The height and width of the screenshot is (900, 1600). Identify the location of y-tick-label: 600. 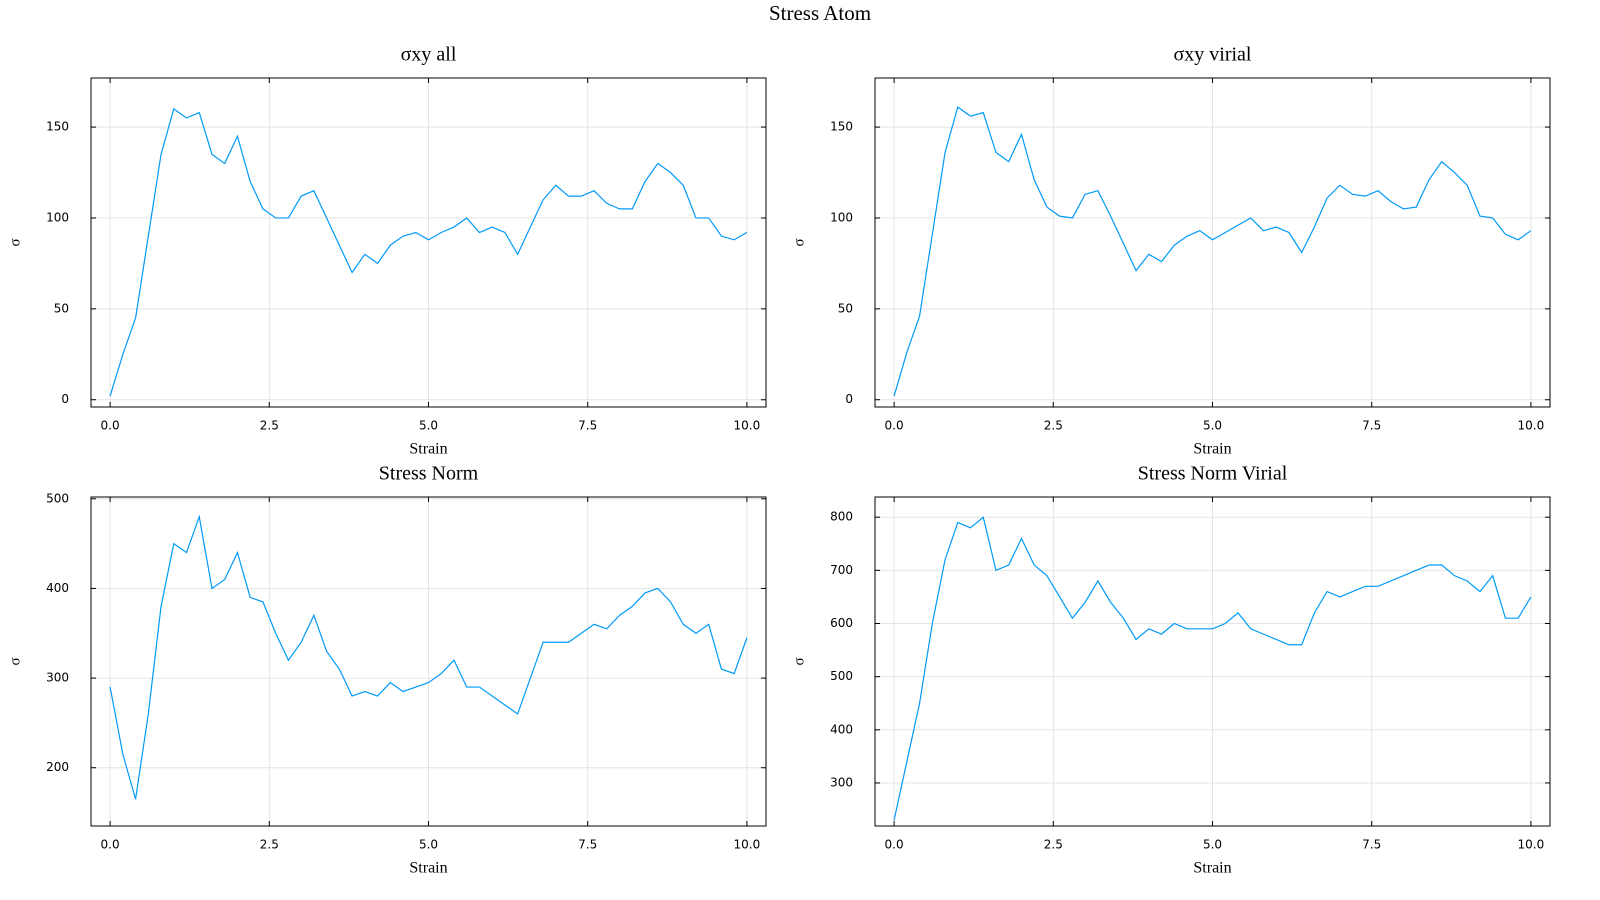
(841, 623).